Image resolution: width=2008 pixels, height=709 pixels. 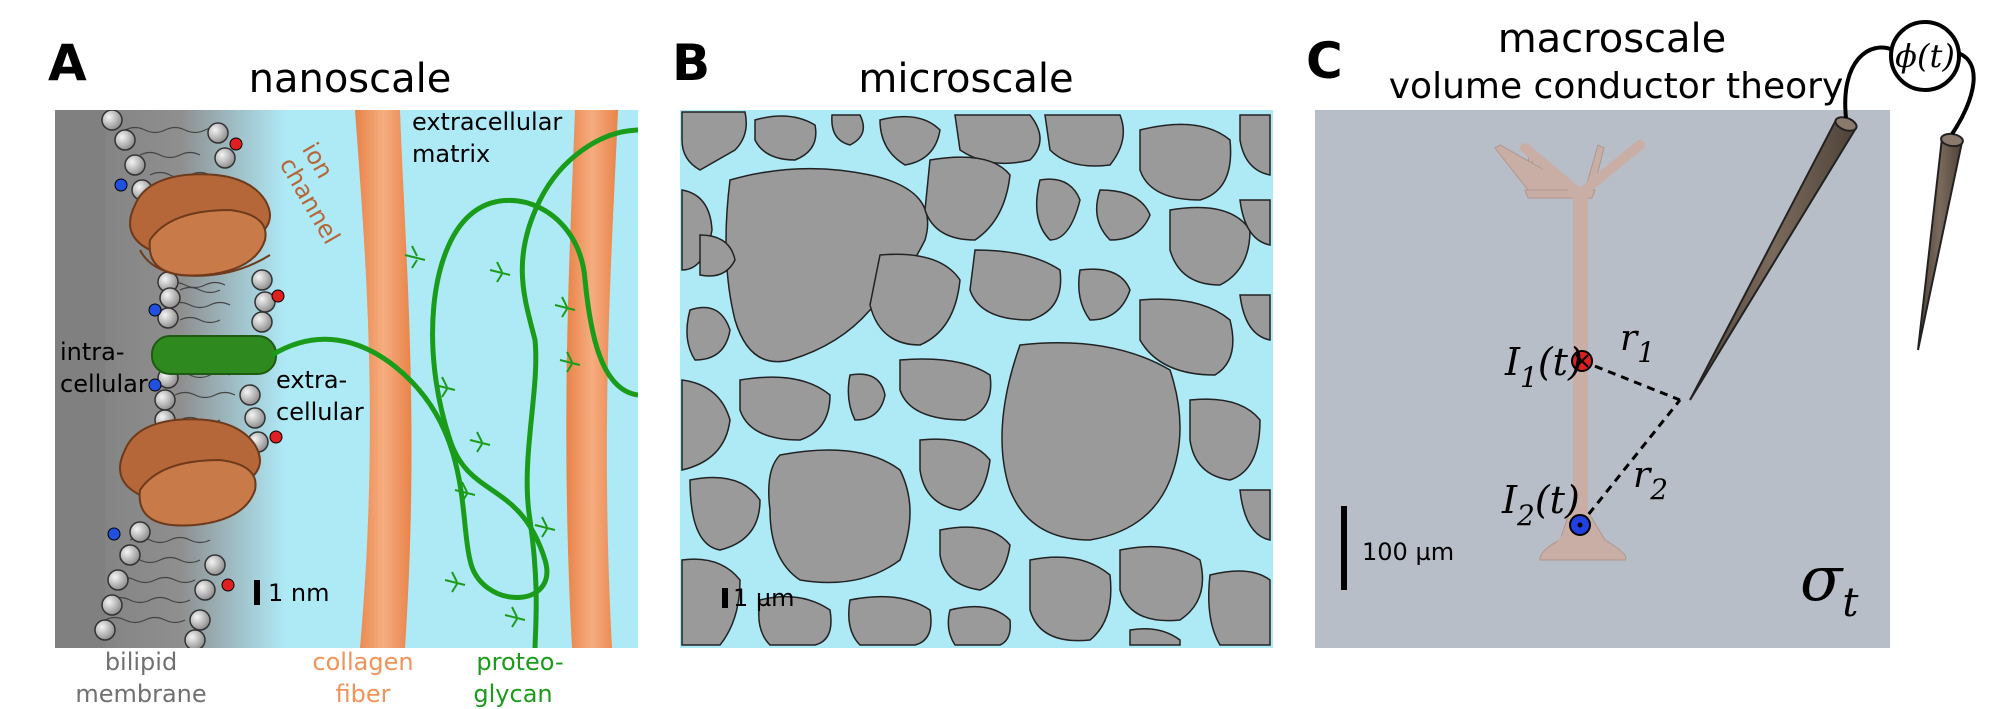 What do you see at coordinates (190, 472) in the screenshot?
I see `ion-channel-lower` at bounding box center [190, 472].